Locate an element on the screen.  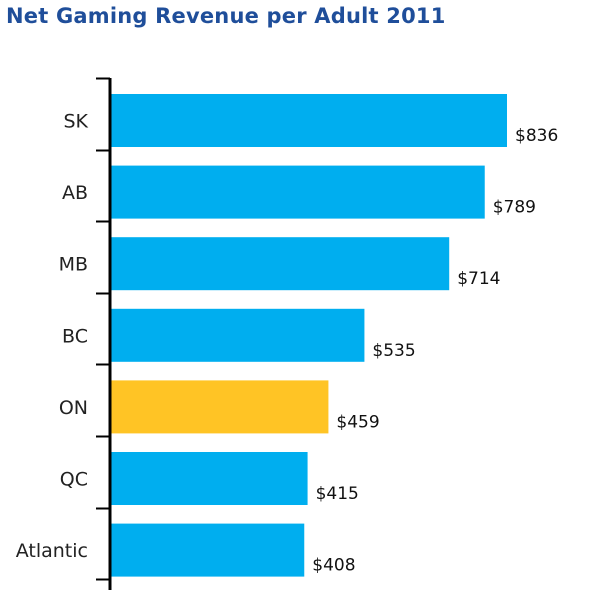
category-label-atlantic: Atlantic is located at coordinates (52, 551).